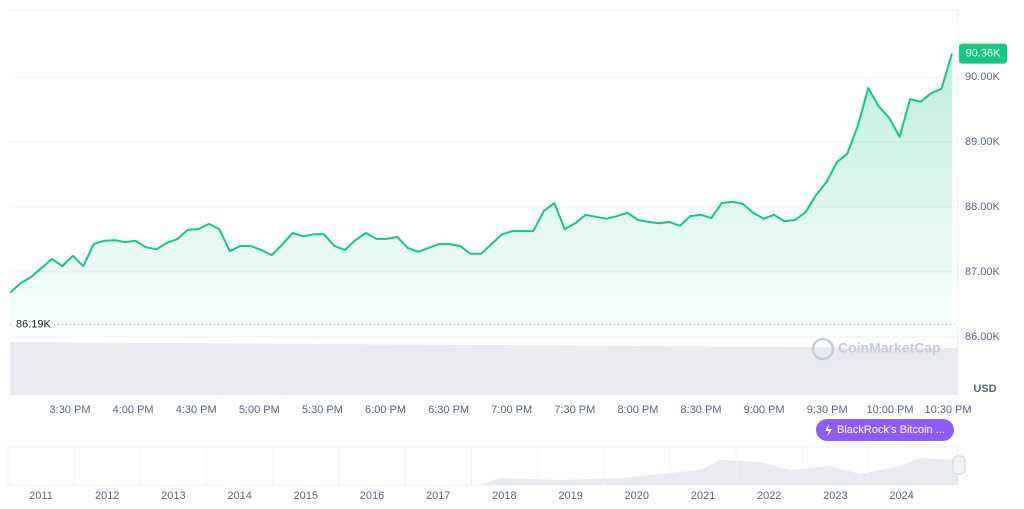 This screenshot has width=1024, height=509. Describe the element at coordinates (764, 410) in the screenshot. I see `x-tick-label: 9:00 PM` at that location.